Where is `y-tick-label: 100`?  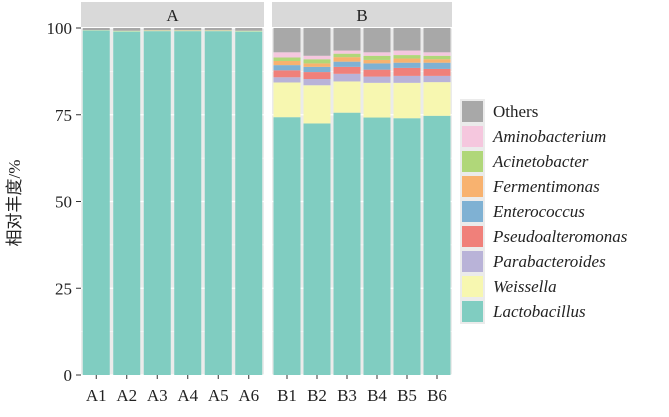
y-tick-label: 100 is located at coordinates (60, 28).